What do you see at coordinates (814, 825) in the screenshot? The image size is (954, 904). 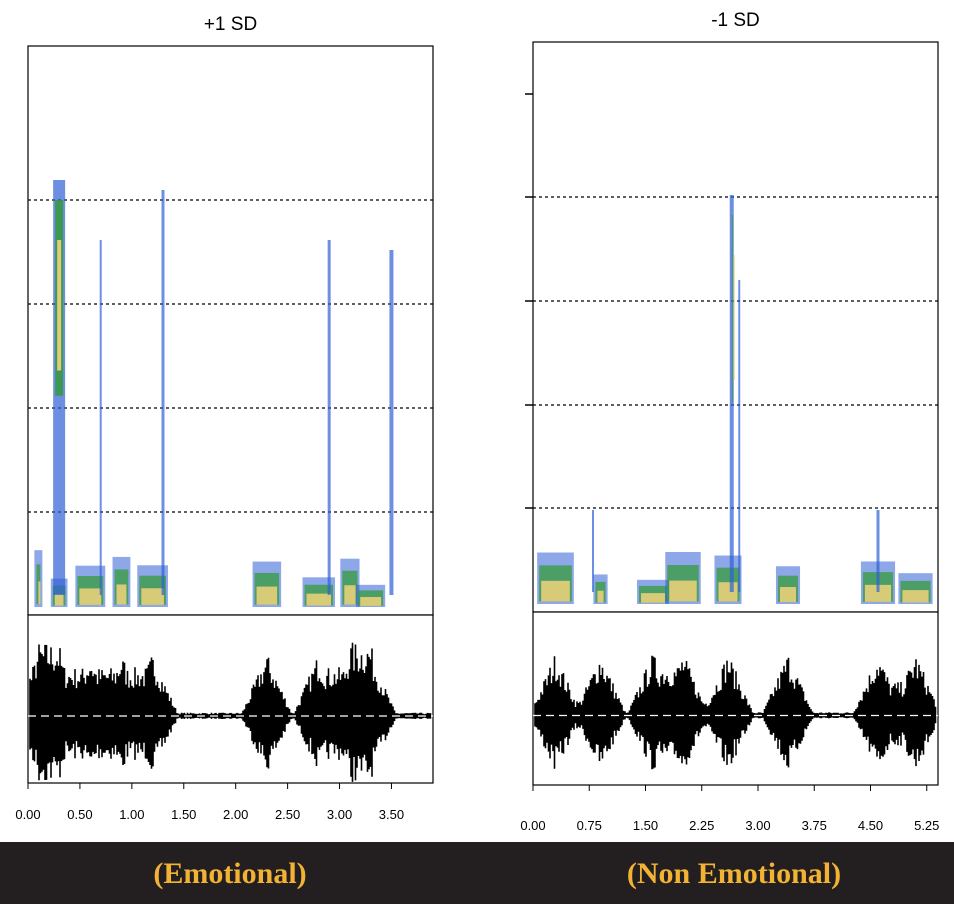 I see `x-tick-label: 3.75` at bounding box center [814, 825].